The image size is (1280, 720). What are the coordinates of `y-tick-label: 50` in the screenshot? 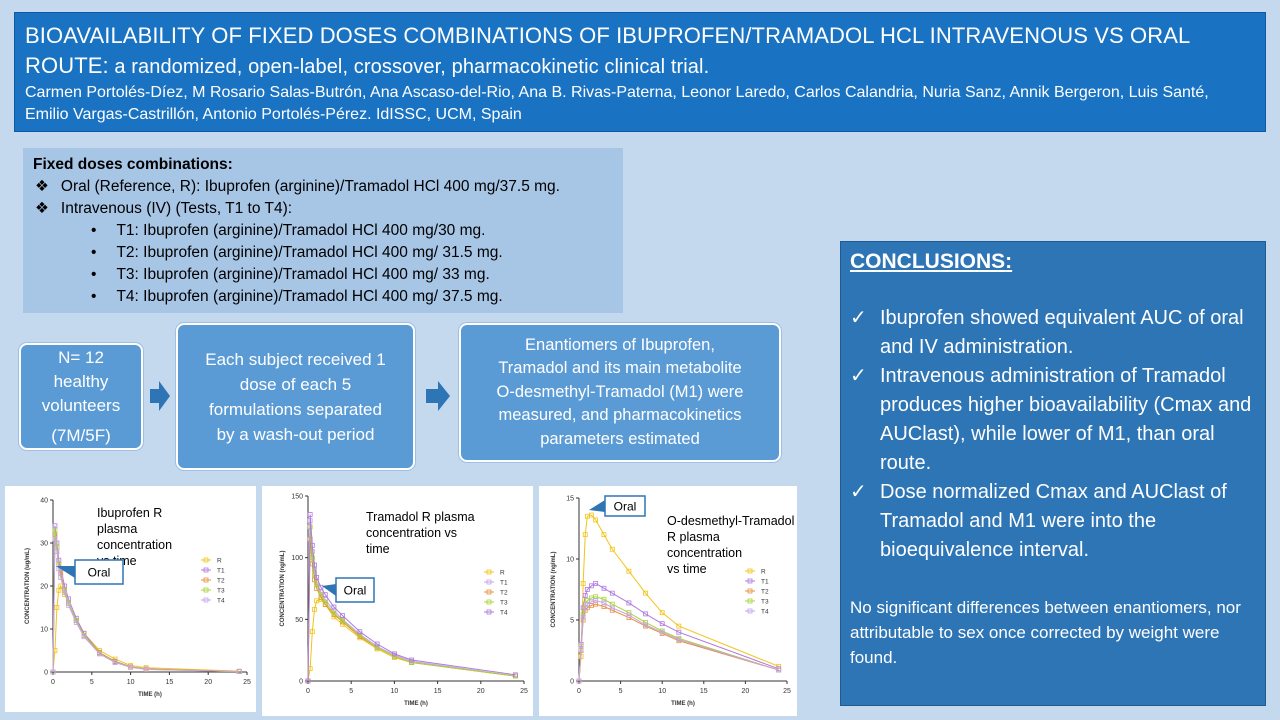 It's located at (299, 620).